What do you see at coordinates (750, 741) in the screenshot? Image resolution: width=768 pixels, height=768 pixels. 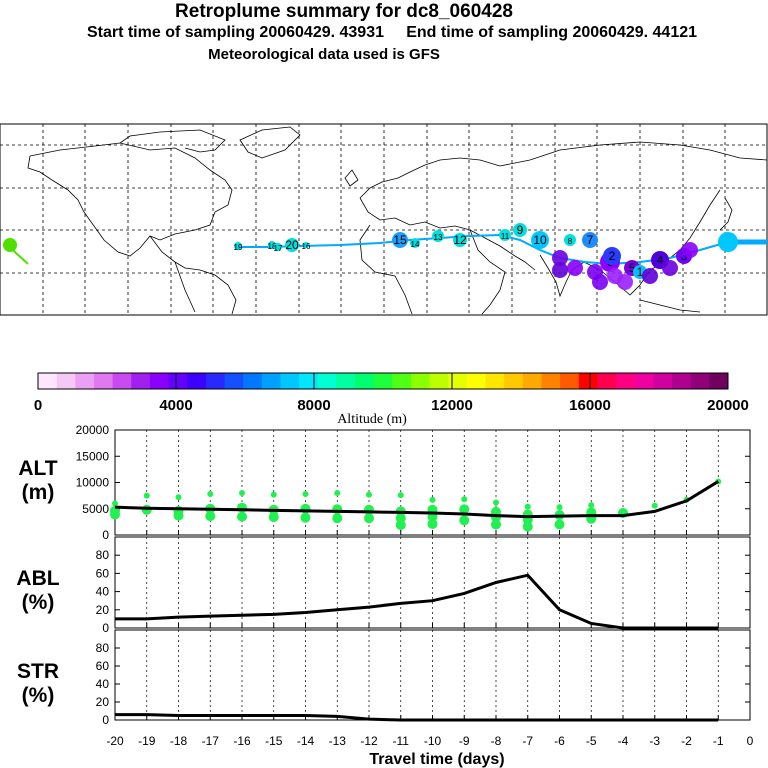 I see `x-tick-label: 0` at bounding box center [750, 741].